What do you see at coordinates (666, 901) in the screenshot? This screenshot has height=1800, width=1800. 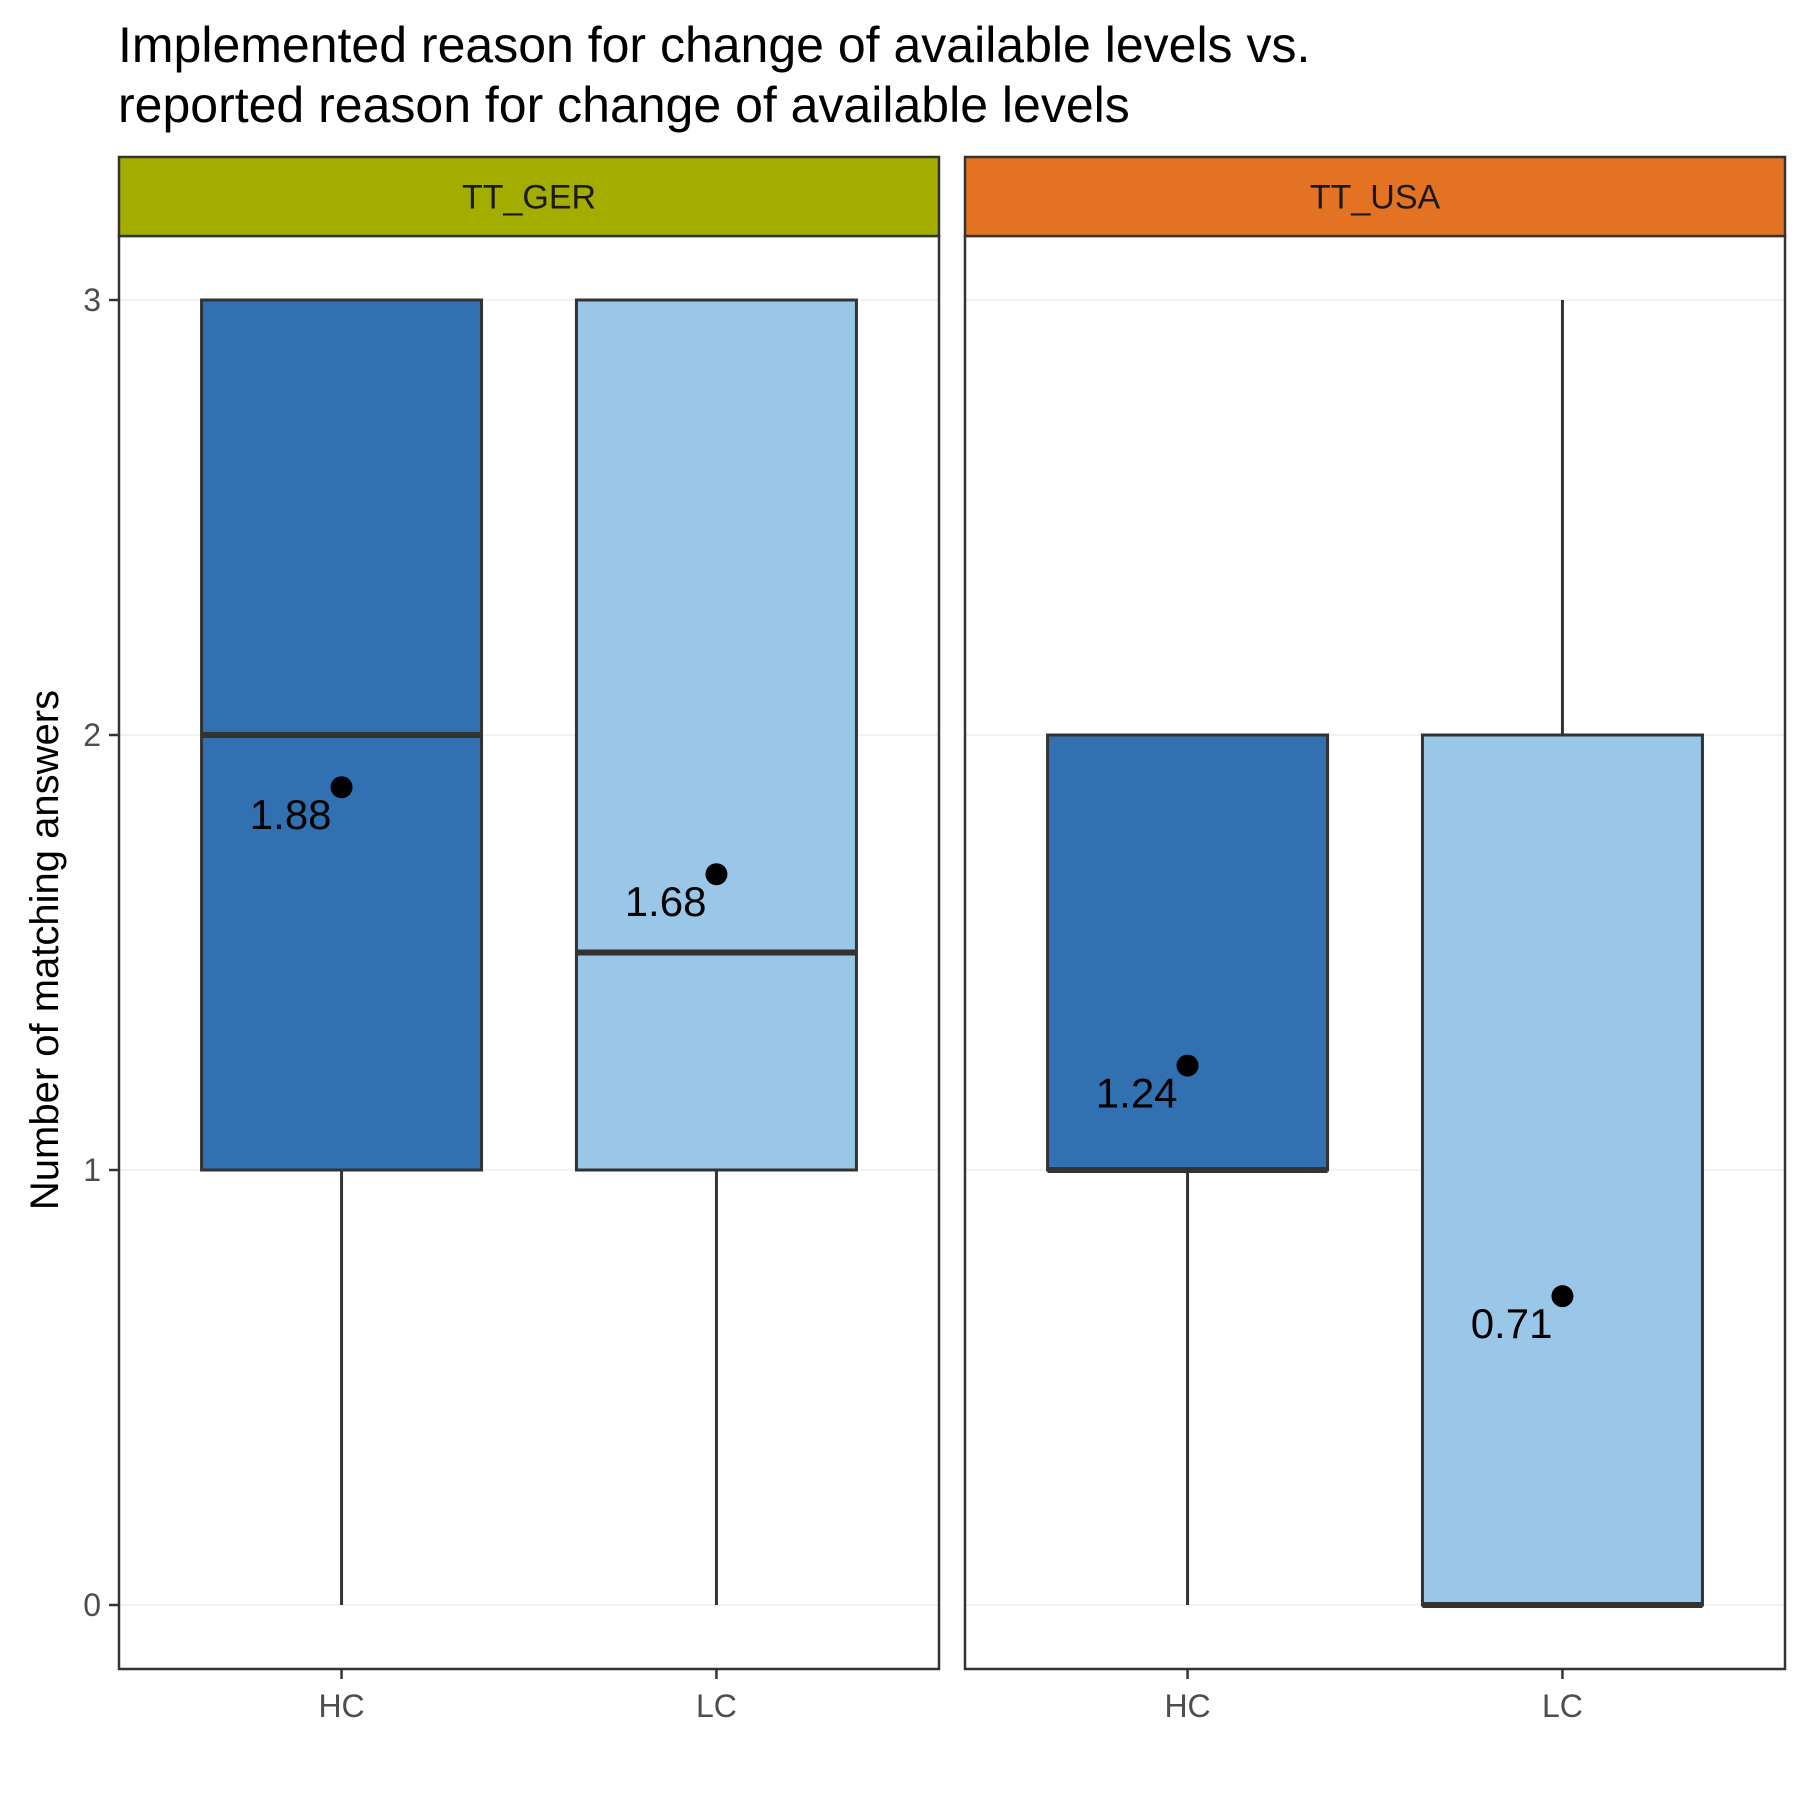 I see `mean-label: 1.68` at bounding box center [666, 901].